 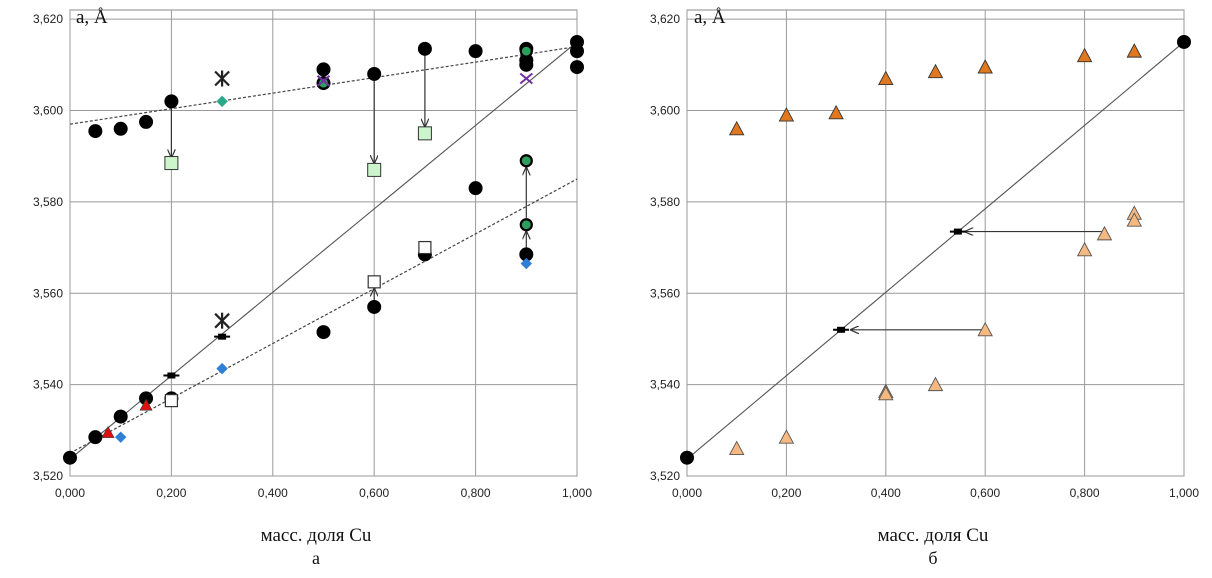 What do you see at coordinates (222, 320) in the screenshot?
I see `data-point-asterisk` at bounding box center [222, 320].